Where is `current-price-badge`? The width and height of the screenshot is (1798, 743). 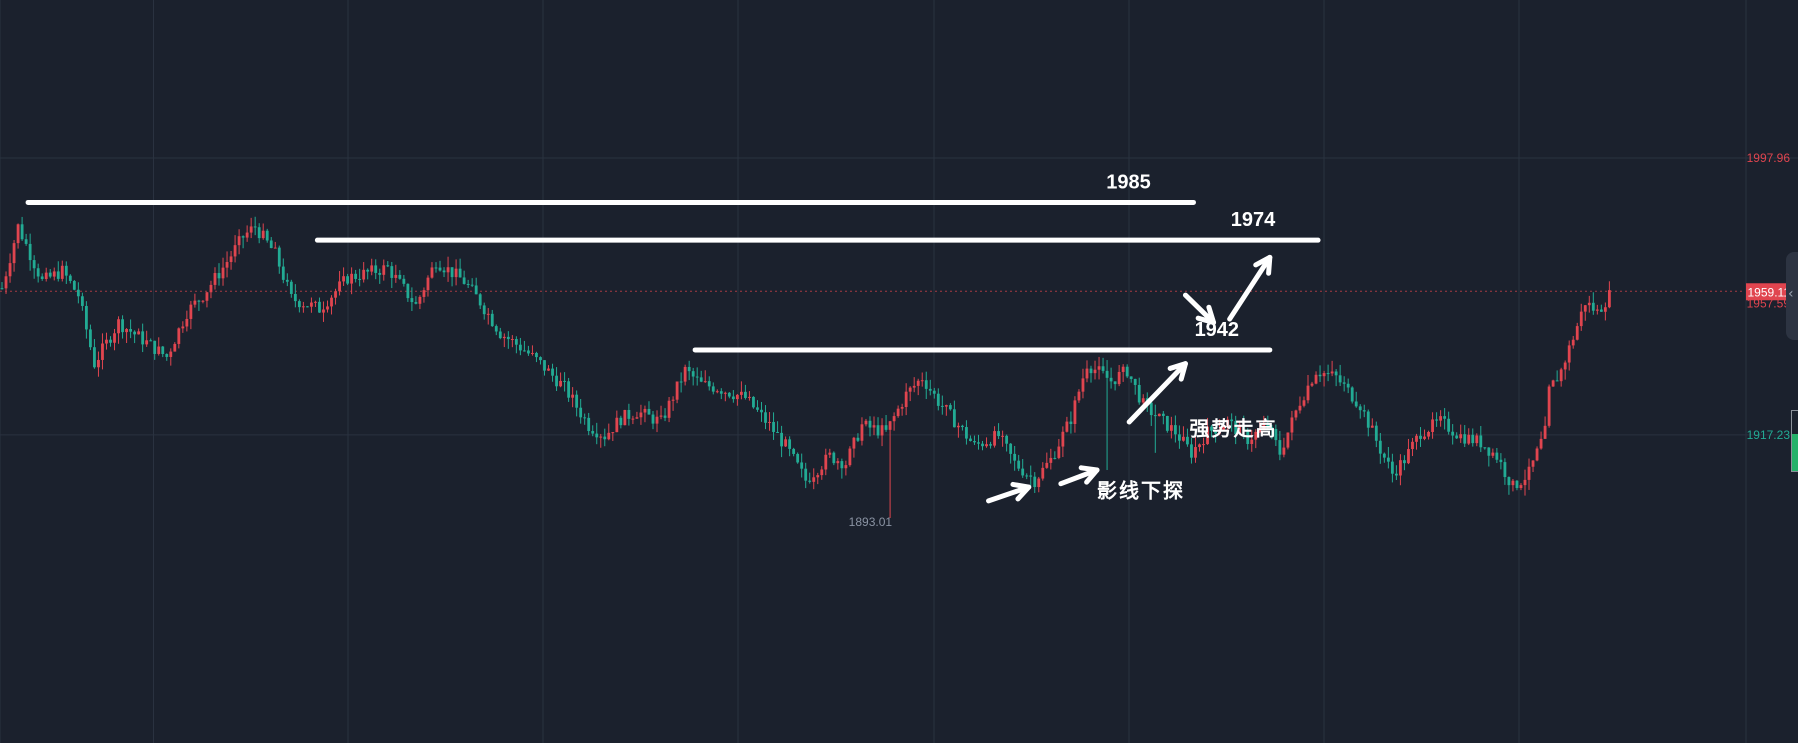
current-price-badge is located at coordinates (1772, 292).